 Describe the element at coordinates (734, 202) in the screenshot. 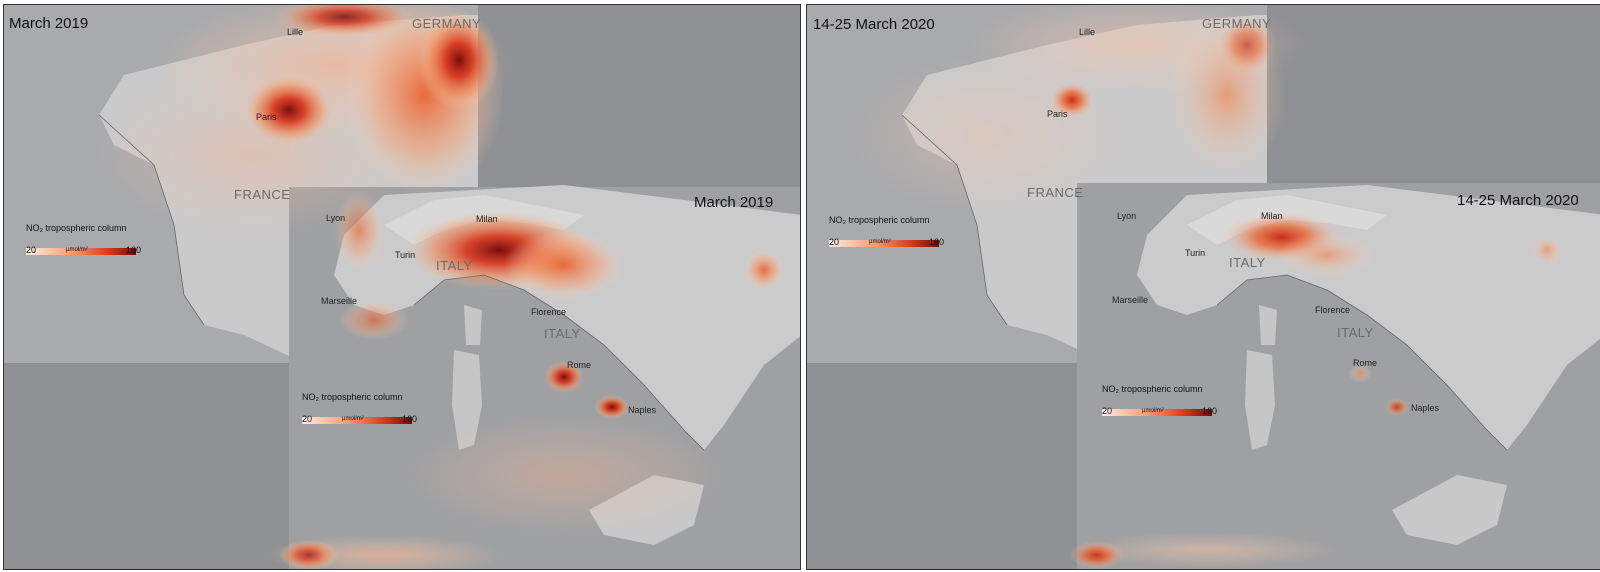

I see `period-label-italy: March 2019` at that location.